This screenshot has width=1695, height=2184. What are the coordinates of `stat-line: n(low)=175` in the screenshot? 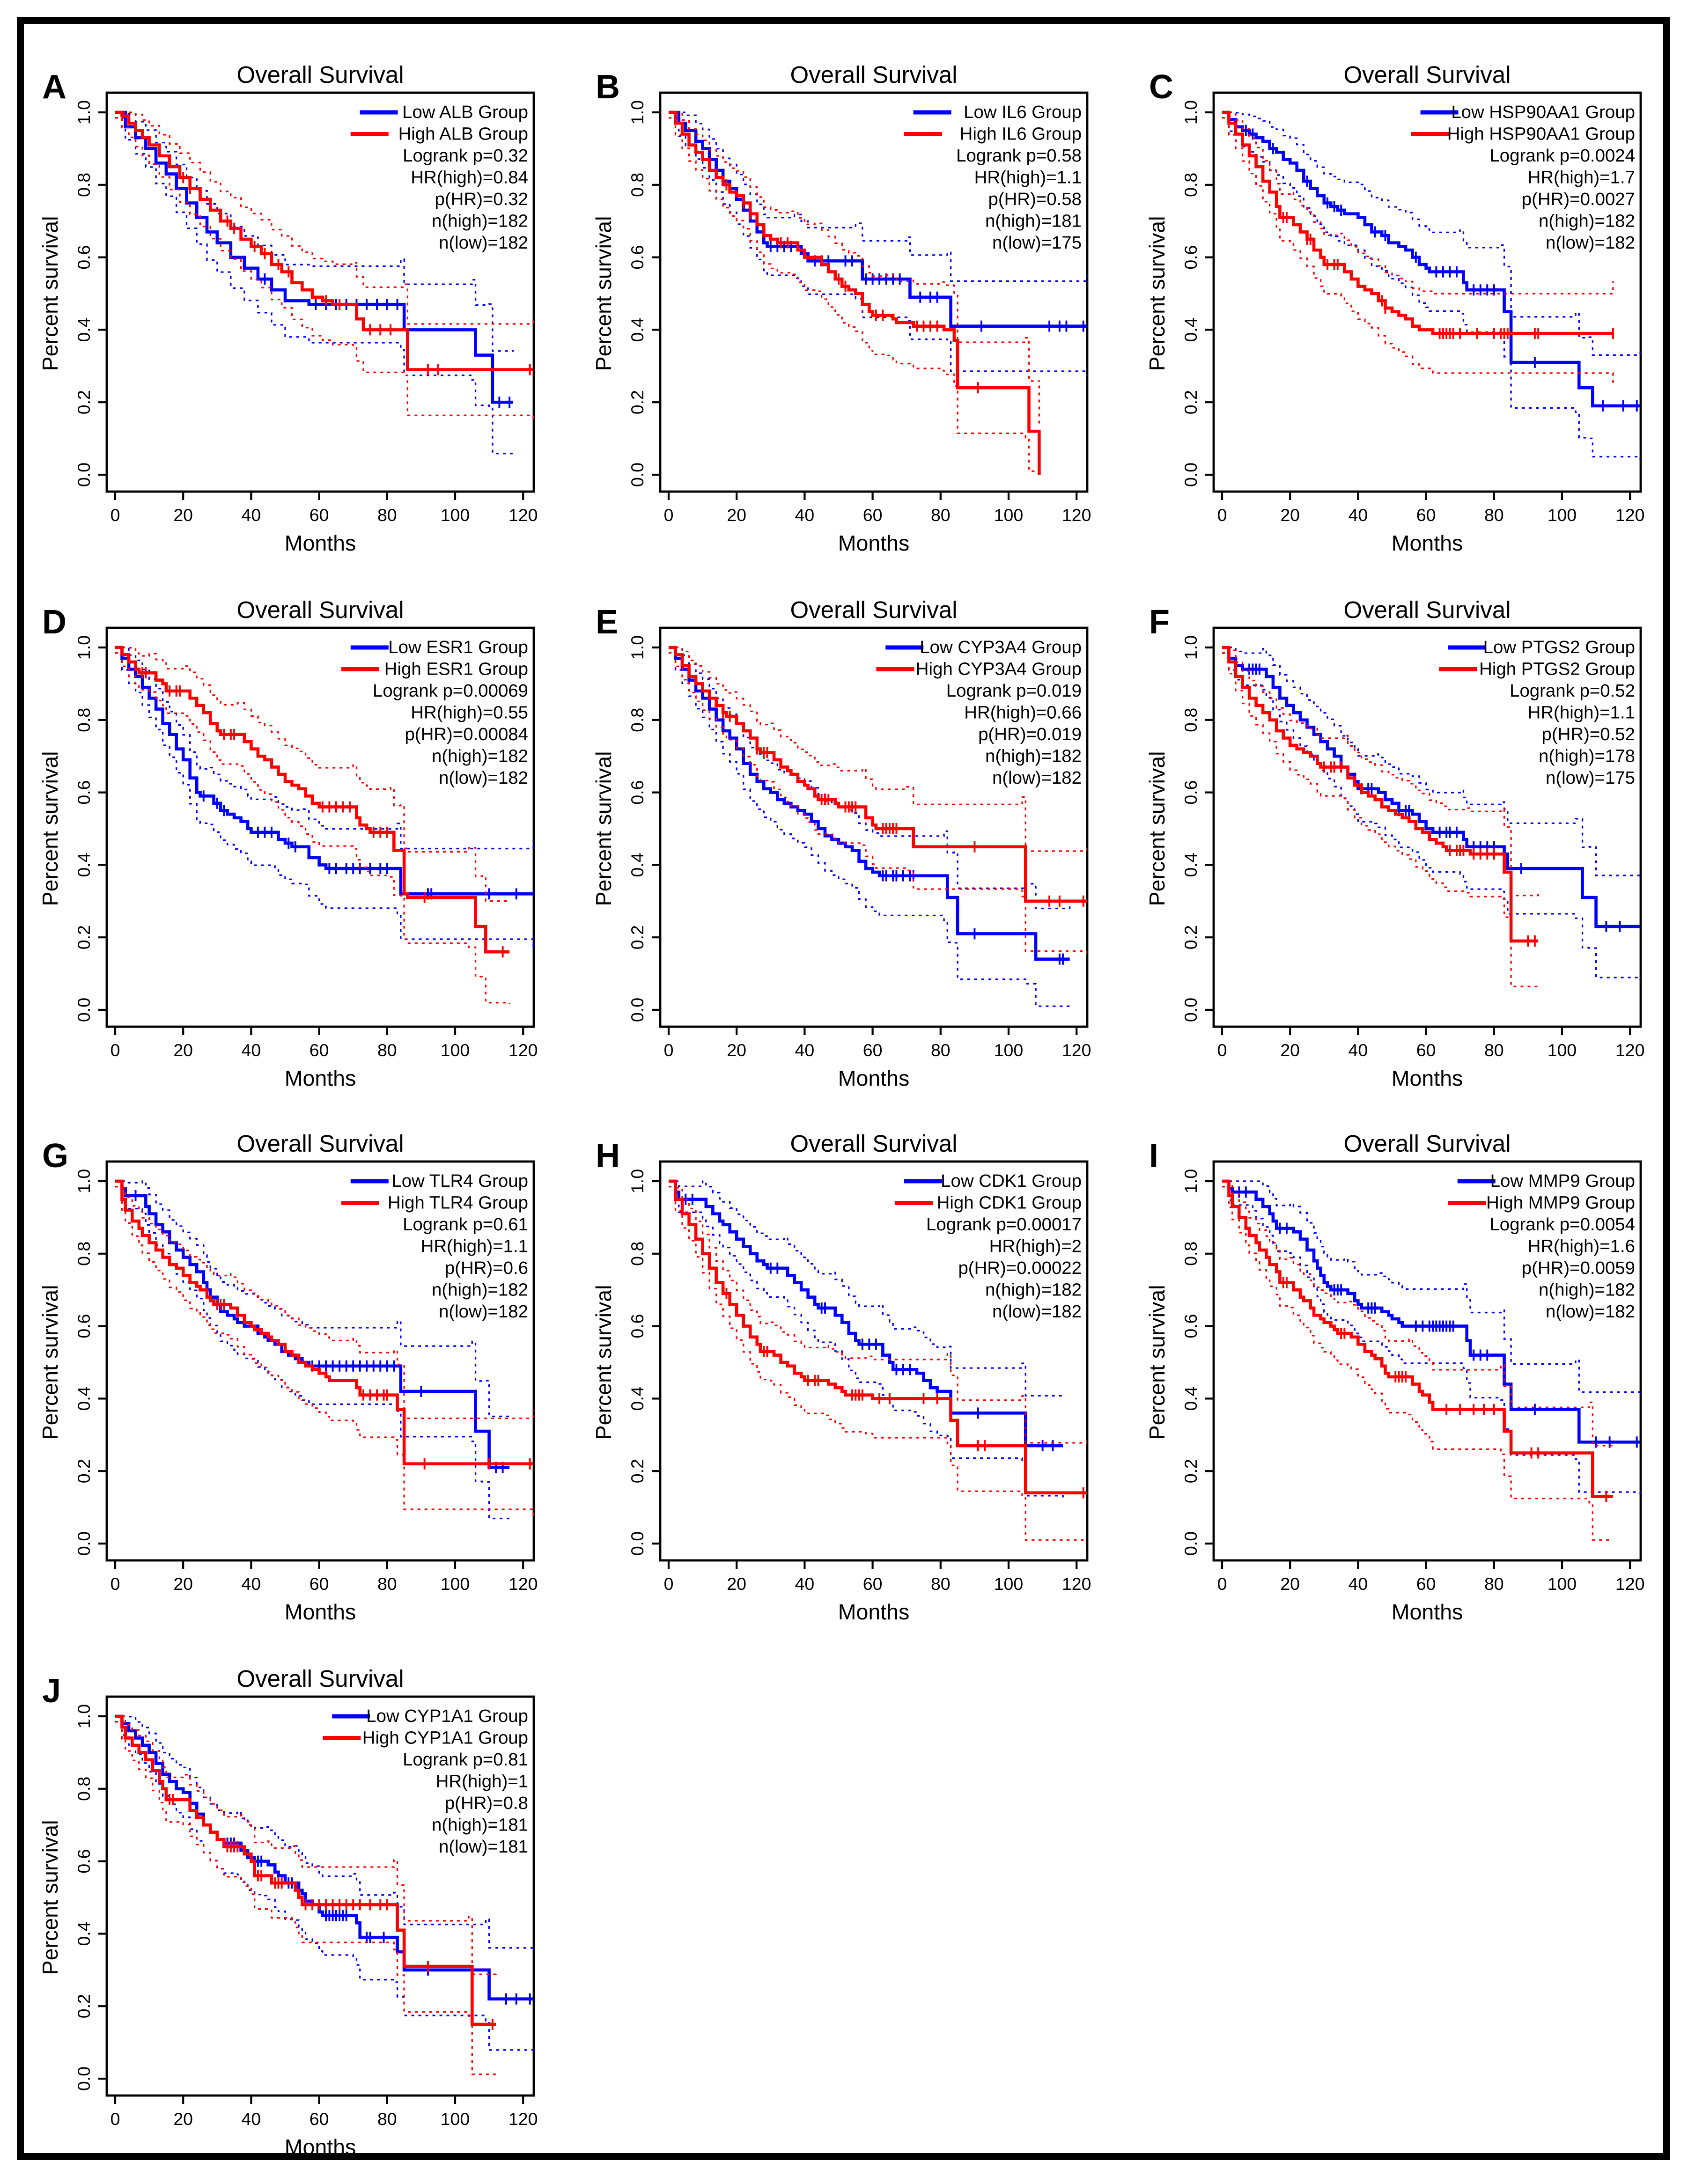 It's located at (1037, 243).